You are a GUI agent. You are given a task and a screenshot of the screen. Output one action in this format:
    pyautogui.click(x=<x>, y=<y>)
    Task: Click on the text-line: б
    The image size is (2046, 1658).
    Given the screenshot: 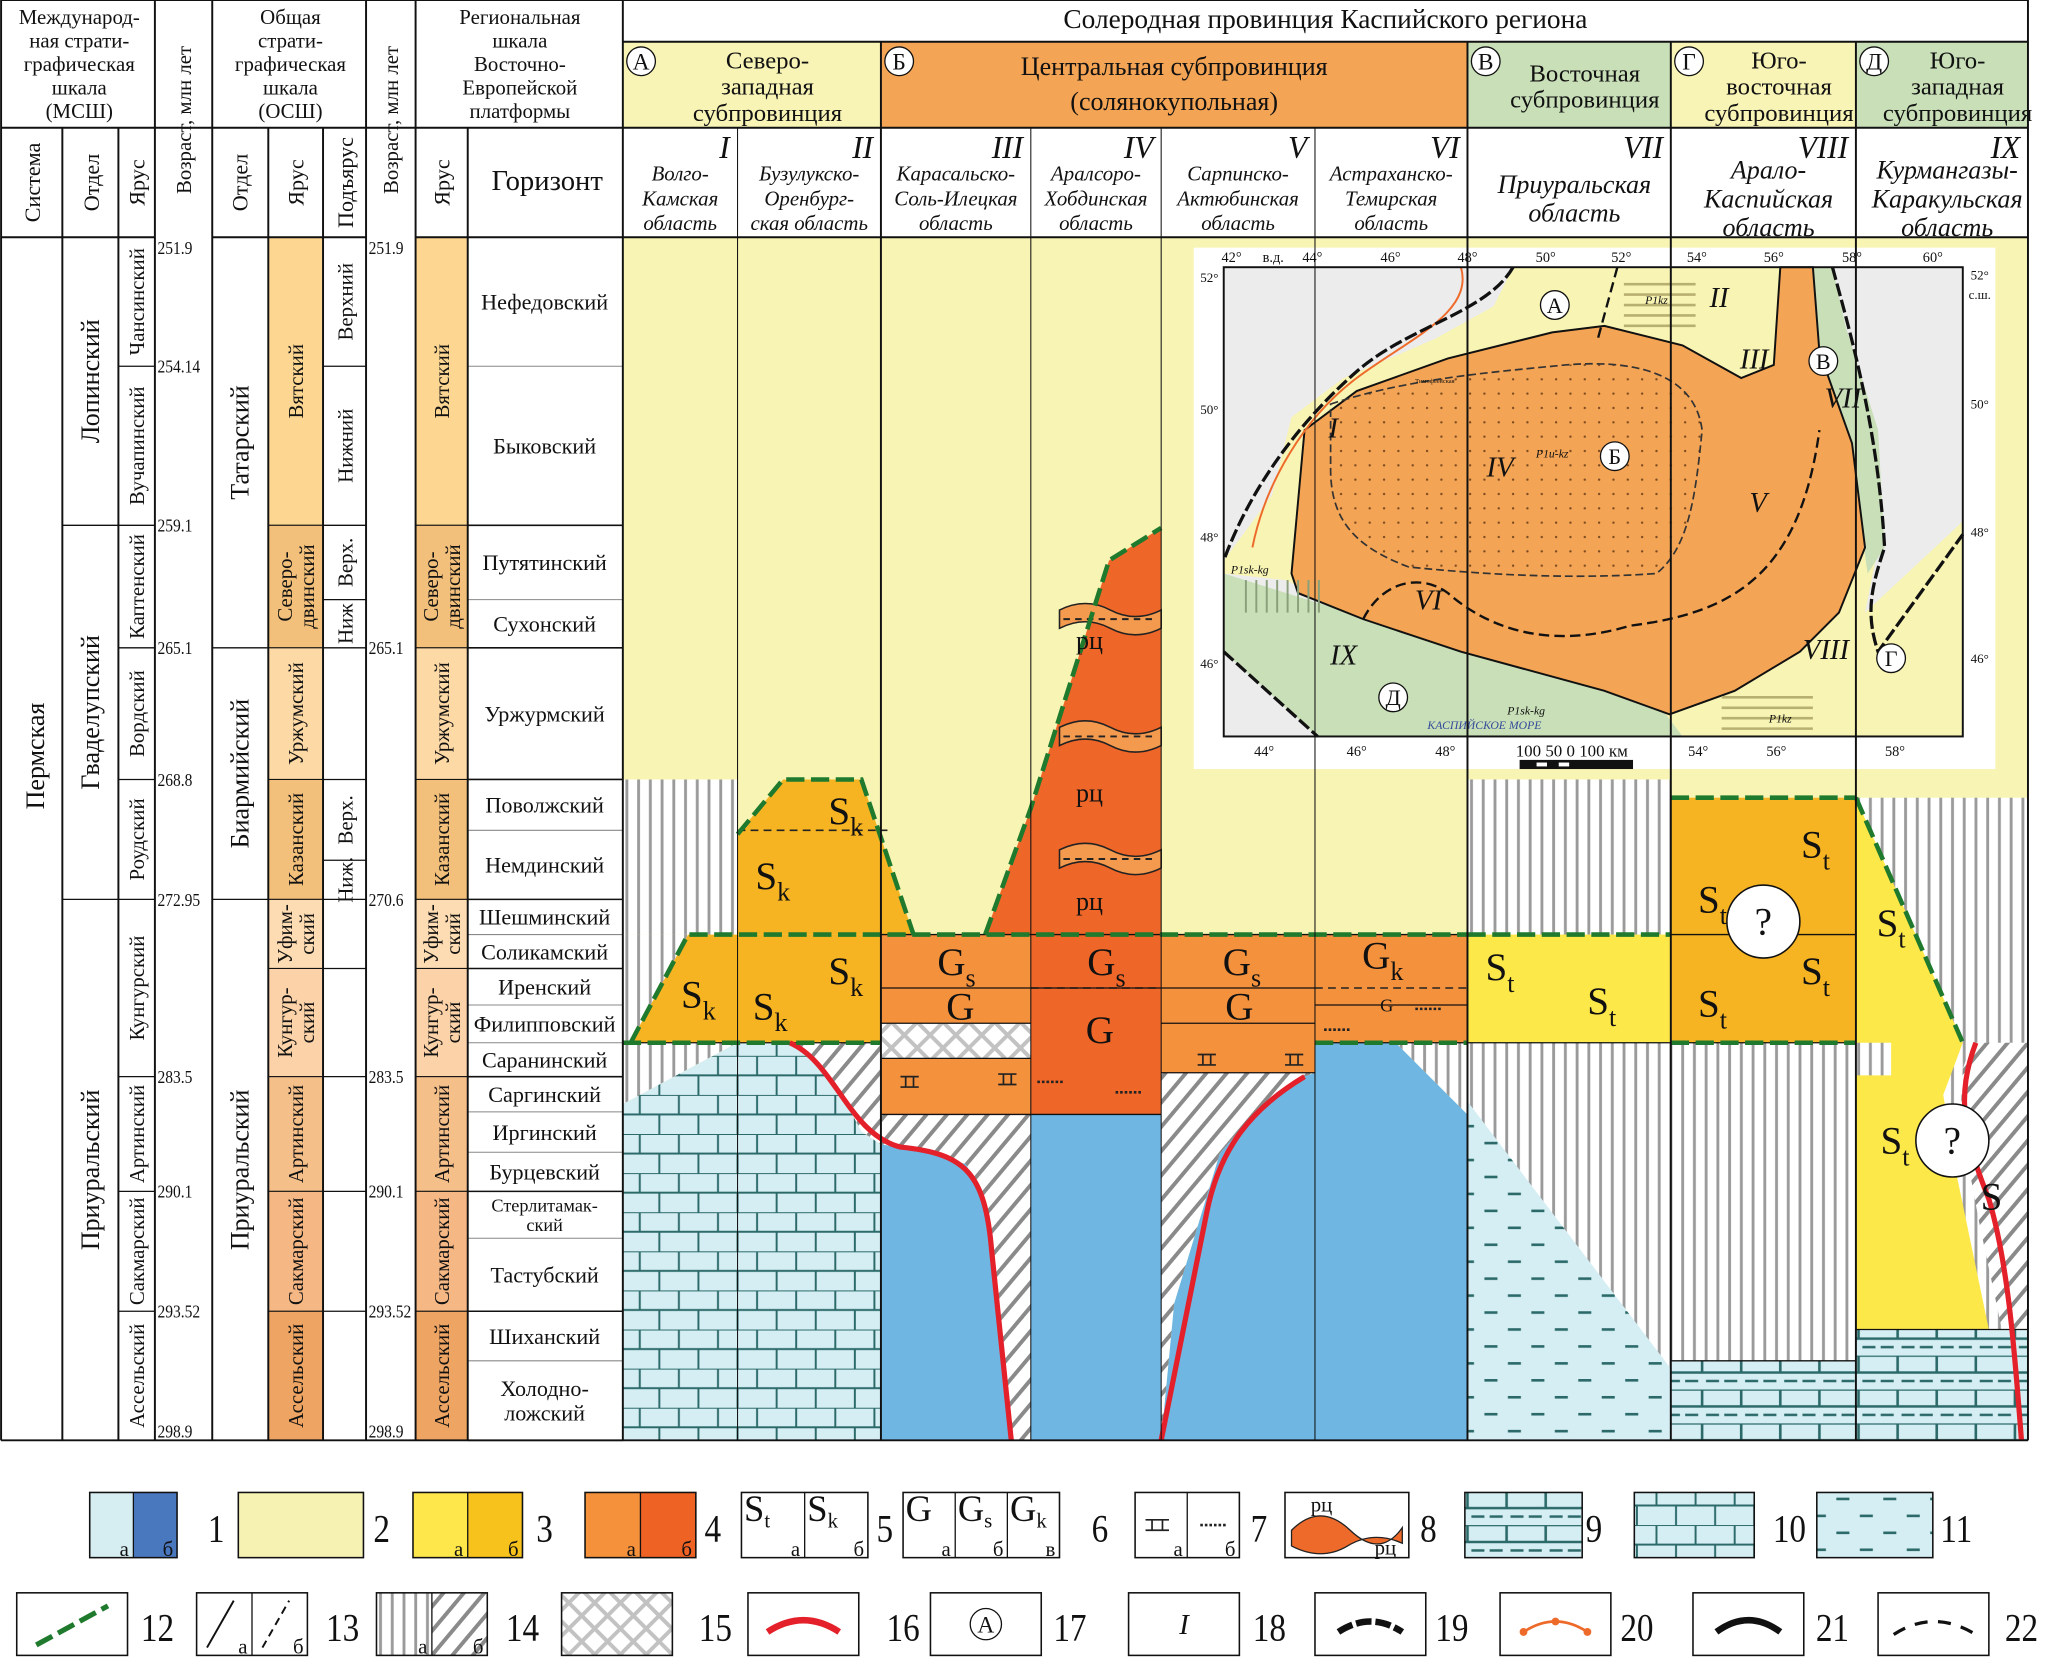 What is the action you would take?
    pyautogui.click(x=1230, y=1549)
    